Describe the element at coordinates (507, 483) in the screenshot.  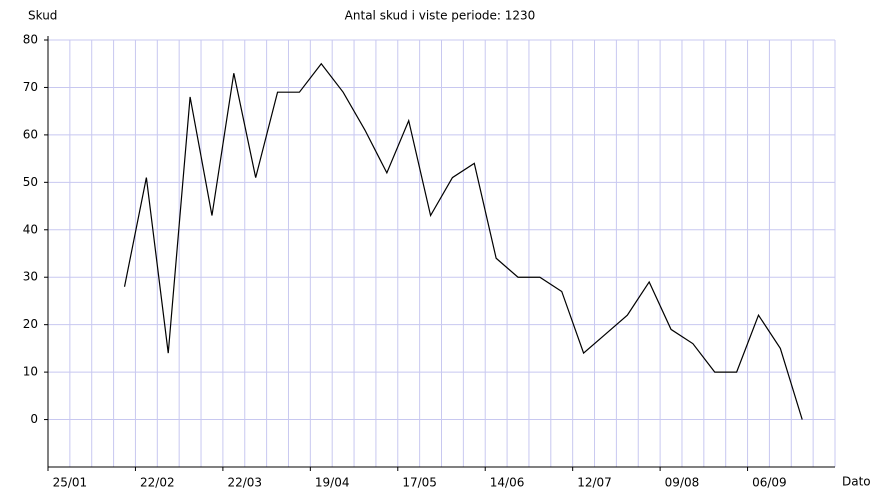
I see `x-tick-label: 14/06` at that location.